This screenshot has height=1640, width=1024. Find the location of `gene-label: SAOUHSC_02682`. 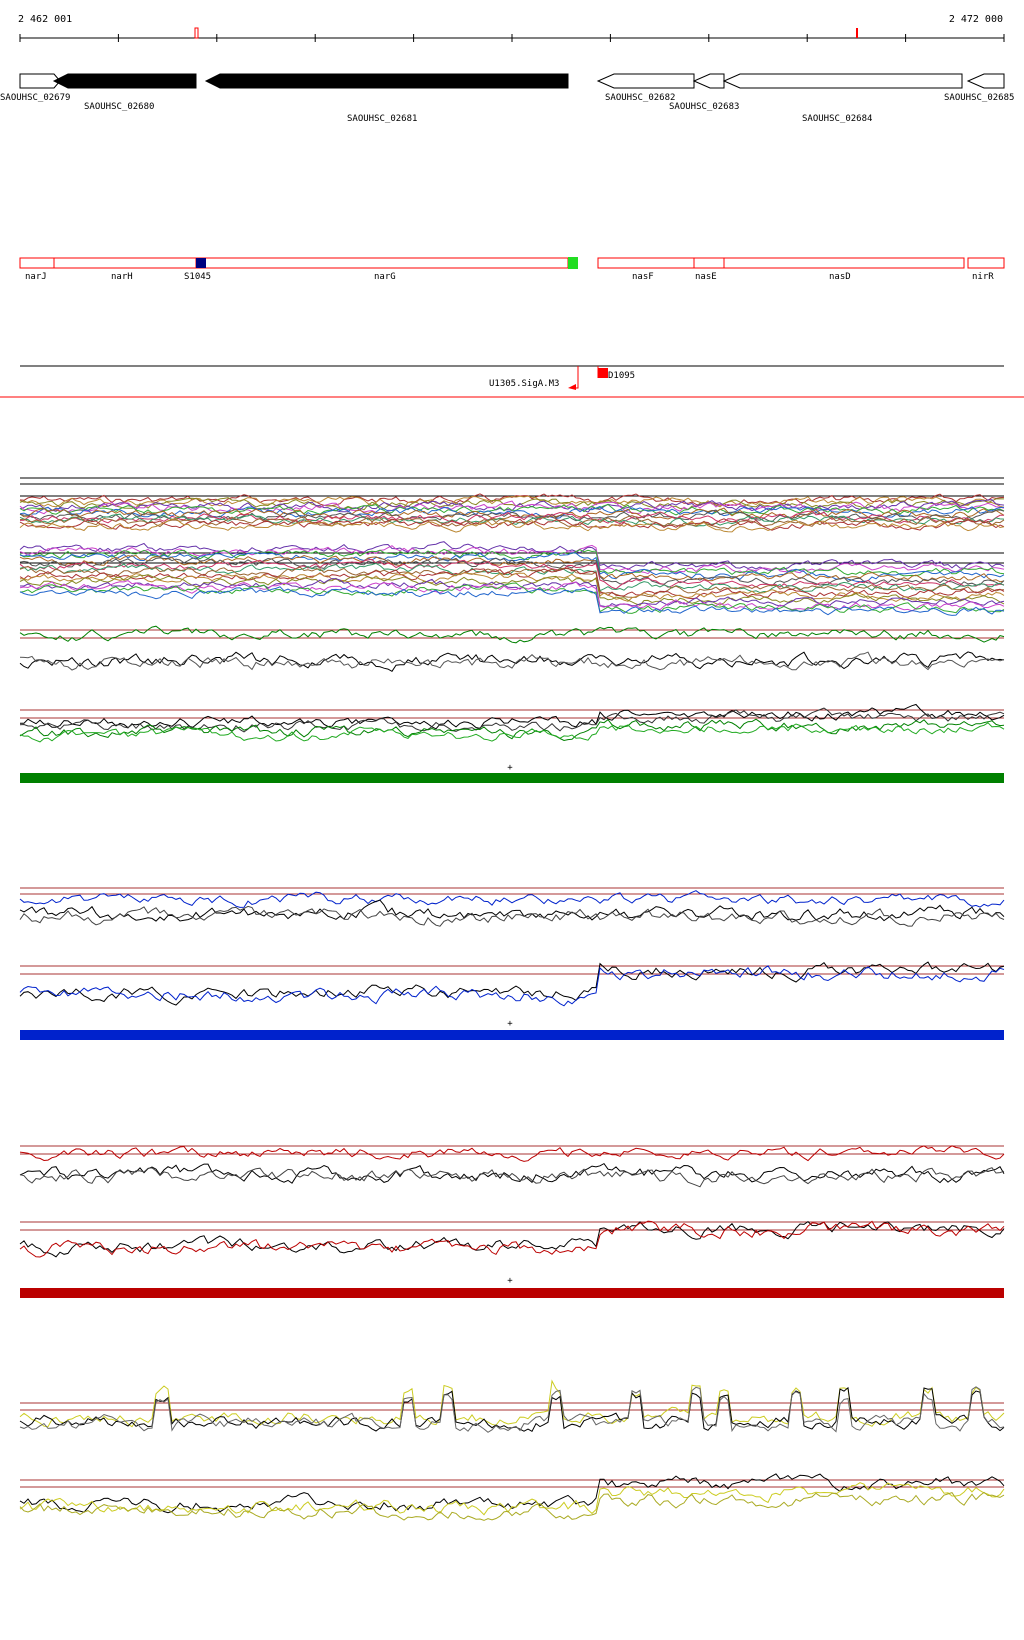

gene-label: SAOUHSC_02682 is located at coordinates (640, 98).